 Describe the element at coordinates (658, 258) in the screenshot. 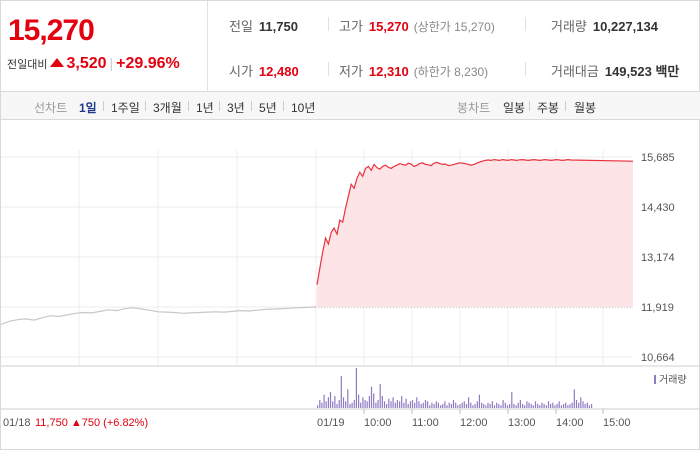

I see `y-axis: 15,685 14,430 13,174 11,919 10,664` at that location.